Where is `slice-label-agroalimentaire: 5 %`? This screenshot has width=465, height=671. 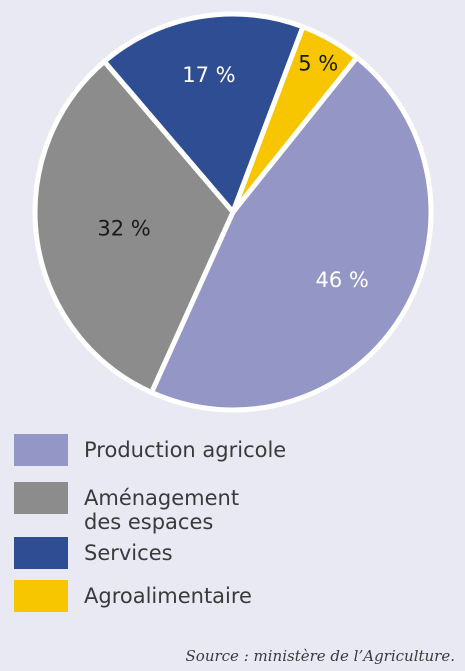 slice-label-agroalimentaire: 5 % is located at coordinates (318, 64).